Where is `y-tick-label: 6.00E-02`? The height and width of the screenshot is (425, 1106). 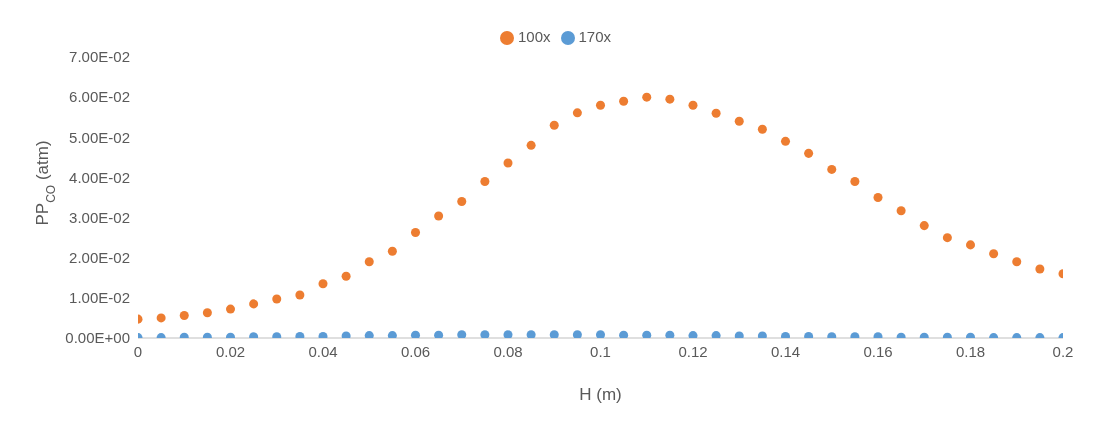
y-tick-label: 6.00E-02 is located at coordinates (99, 97).